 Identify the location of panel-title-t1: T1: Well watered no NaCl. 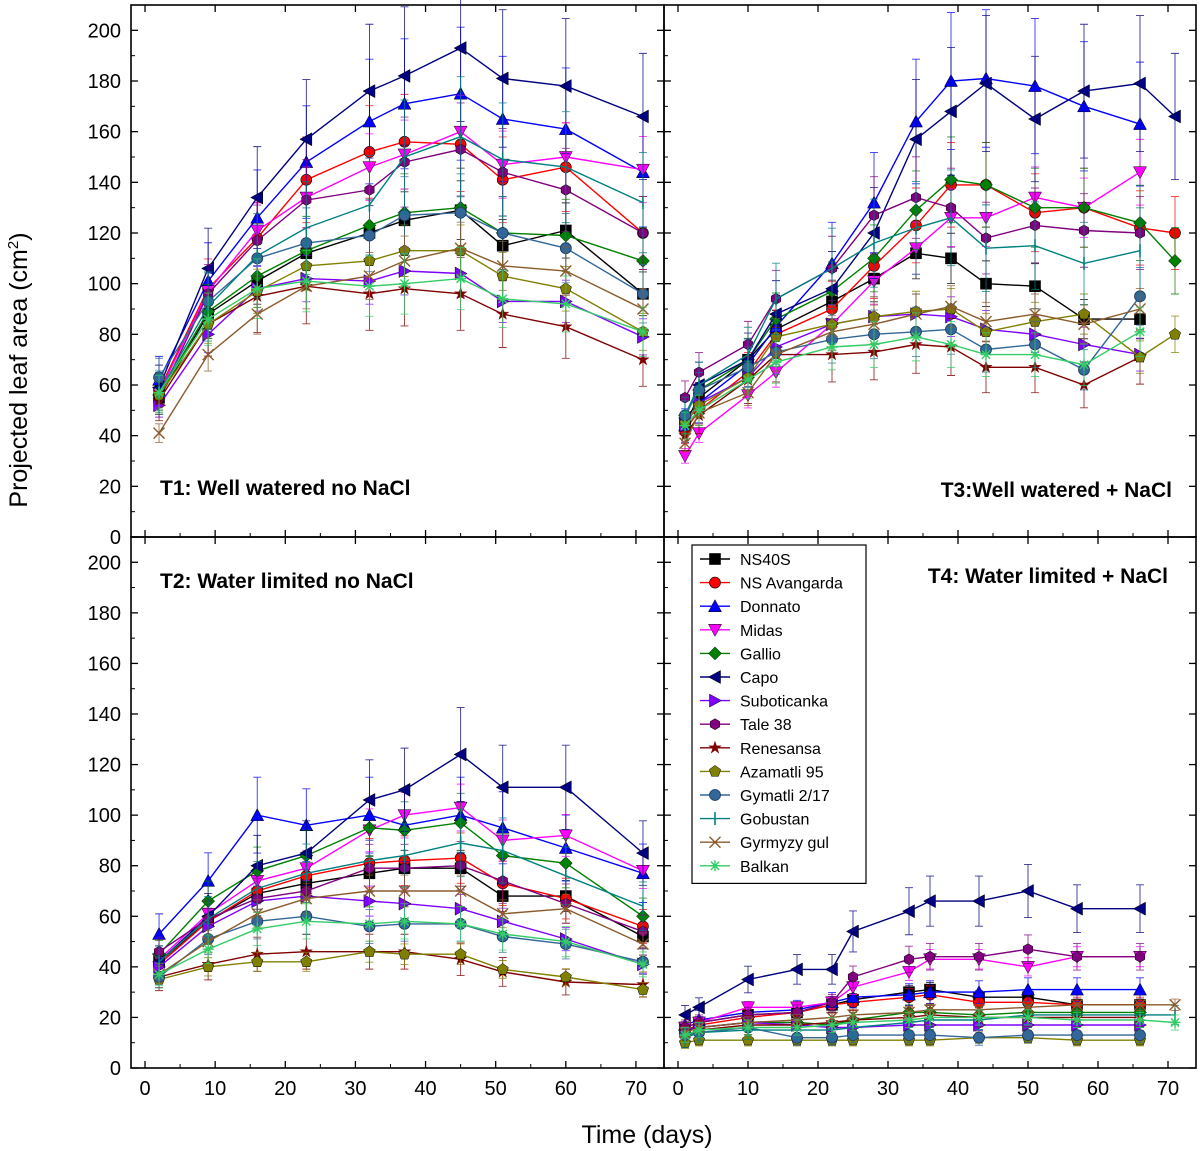
(285, 488).